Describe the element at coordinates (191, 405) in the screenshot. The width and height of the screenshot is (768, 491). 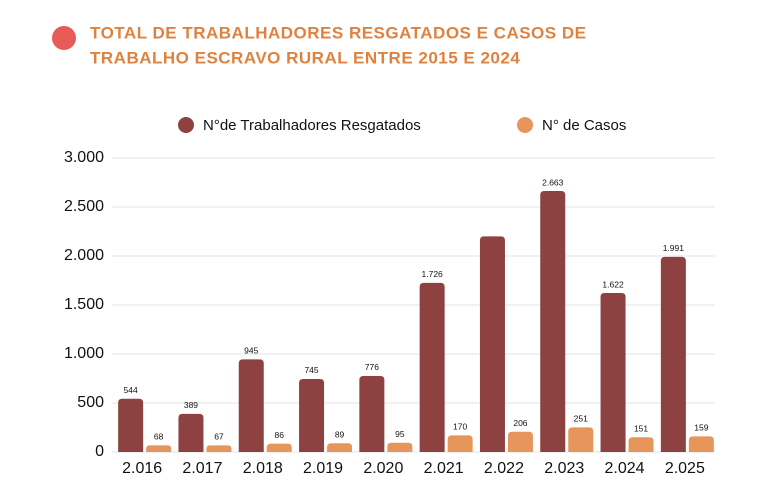
I see `value-label: 389` at that location.